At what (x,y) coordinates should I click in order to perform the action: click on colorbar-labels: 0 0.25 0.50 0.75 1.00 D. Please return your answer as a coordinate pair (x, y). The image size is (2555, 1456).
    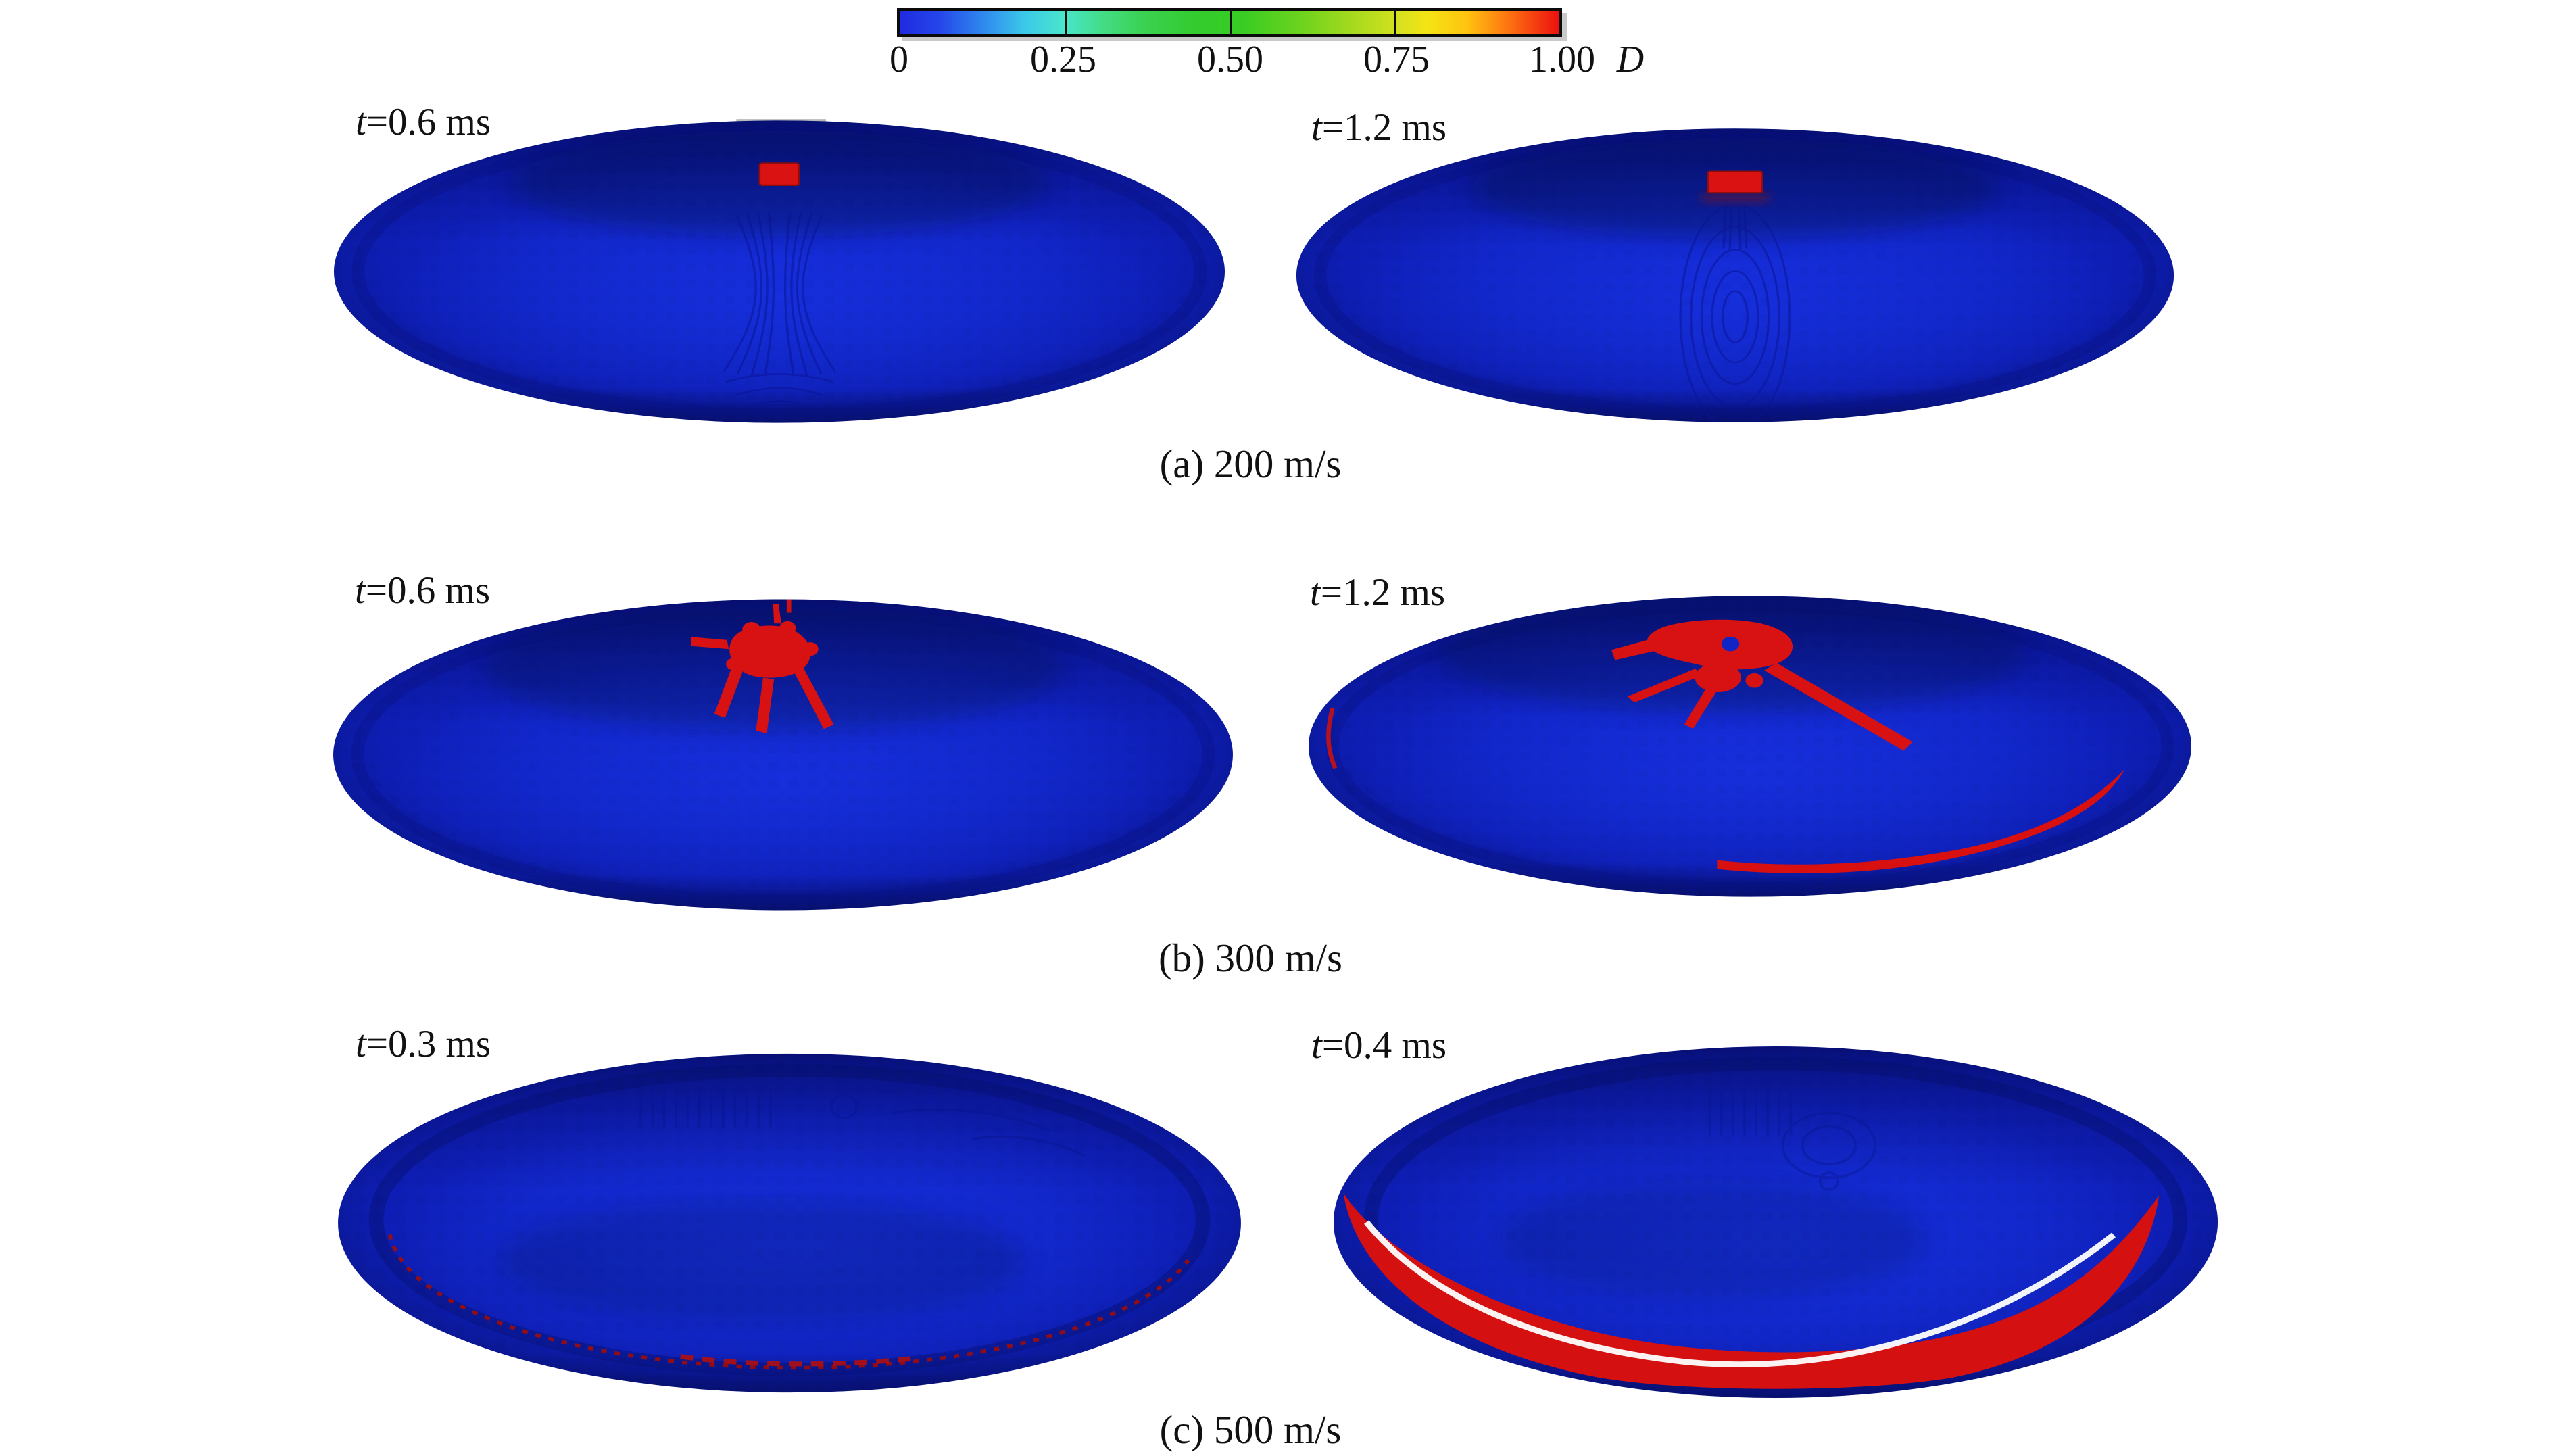
    Looking at the image, I should click on (1277, 61).